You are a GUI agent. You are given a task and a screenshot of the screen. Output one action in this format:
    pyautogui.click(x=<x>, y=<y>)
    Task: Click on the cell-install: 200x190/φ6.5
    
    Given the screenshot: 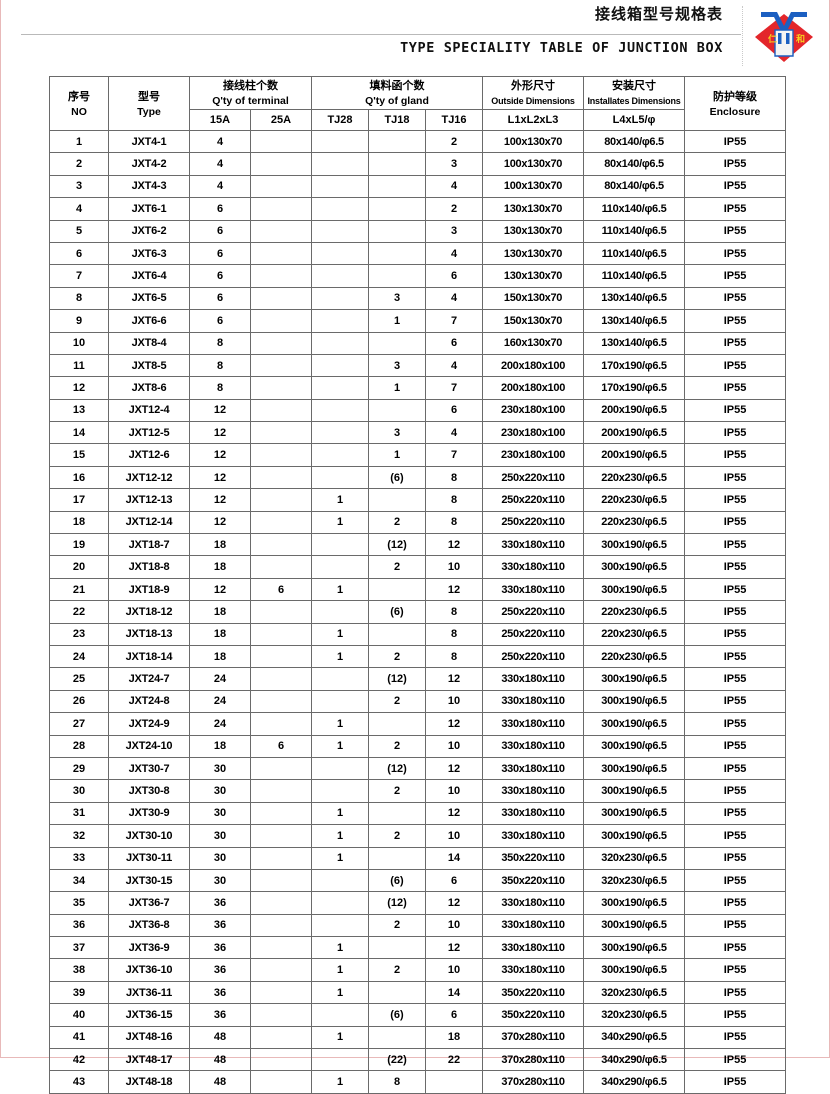 What is the action you would take?
    pyautogui.click(x=634, y=433)
    